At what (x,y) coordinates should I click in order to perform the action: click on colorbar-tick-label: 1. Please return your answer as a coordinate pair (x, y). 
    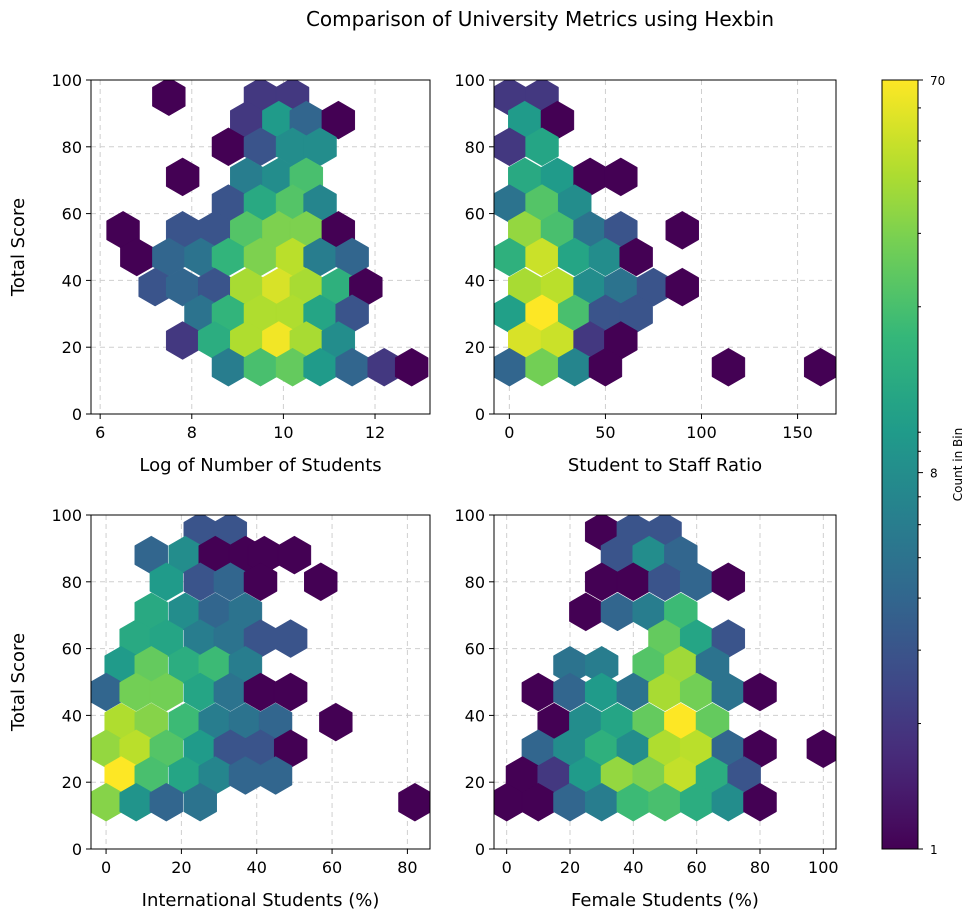
    Looking at the image, I should click on (934, 850).